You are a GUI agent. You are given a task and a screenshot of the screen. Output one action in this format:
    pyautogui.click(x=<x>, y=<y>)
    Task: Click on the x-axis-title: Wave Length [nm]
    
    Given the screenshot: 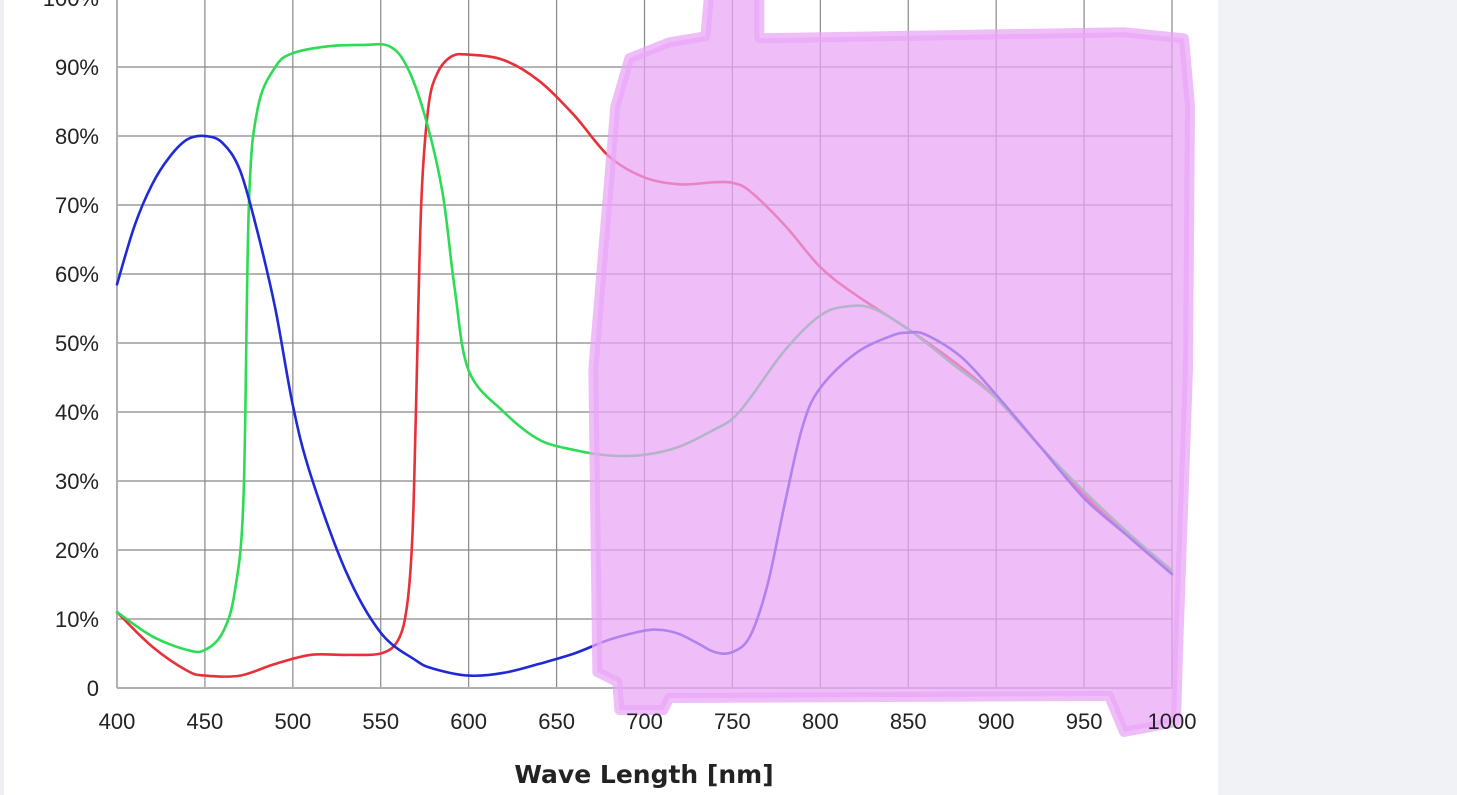 What is the action you would take?
    pyautogui.click(x=643, y=774)
    